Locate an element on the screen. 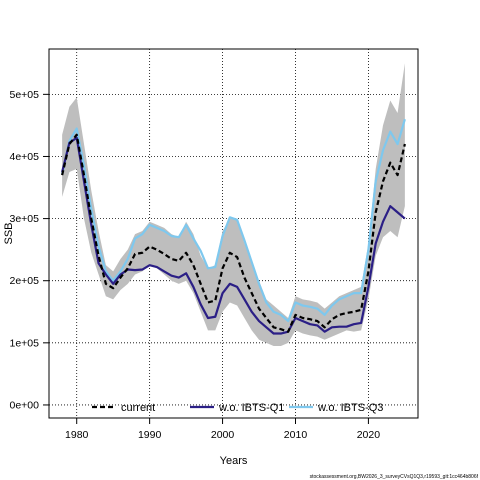 This screenshot has width=480, height=480. legend-label: w.o. IBTS-Q1 is located at coordinates (251, 408).